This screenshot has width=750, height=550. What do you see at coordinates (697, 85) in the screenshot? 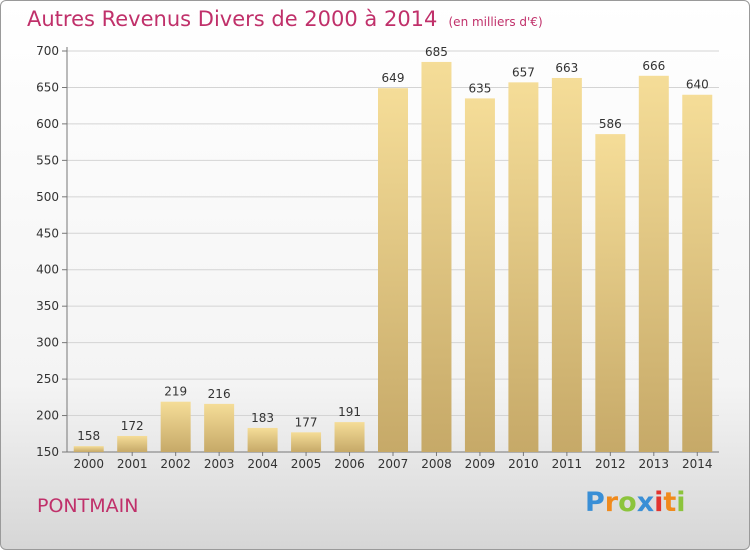
I see `data-label: 640` at bounding box center [697, 85].